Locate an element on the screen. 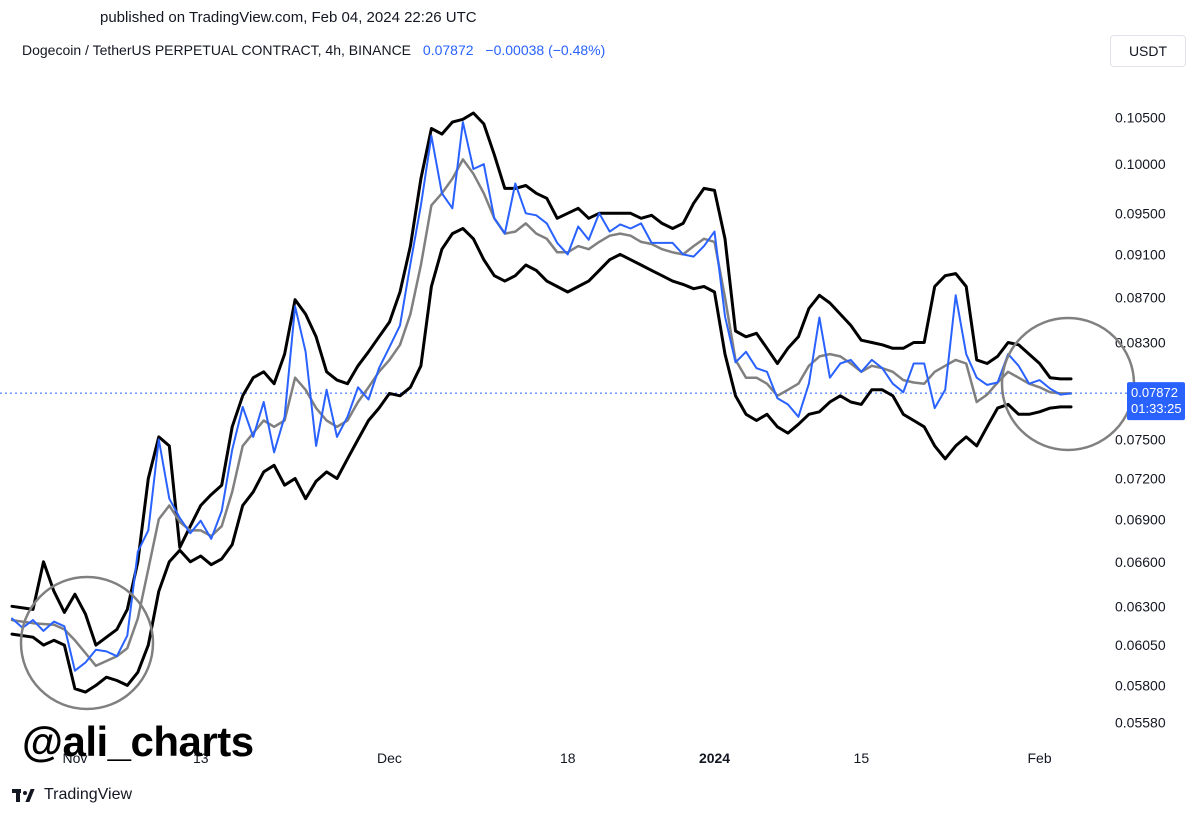 This screenshot has width=1200, height=816. y-tick-label: 0.06900 is located at coordinates (1140, 519).